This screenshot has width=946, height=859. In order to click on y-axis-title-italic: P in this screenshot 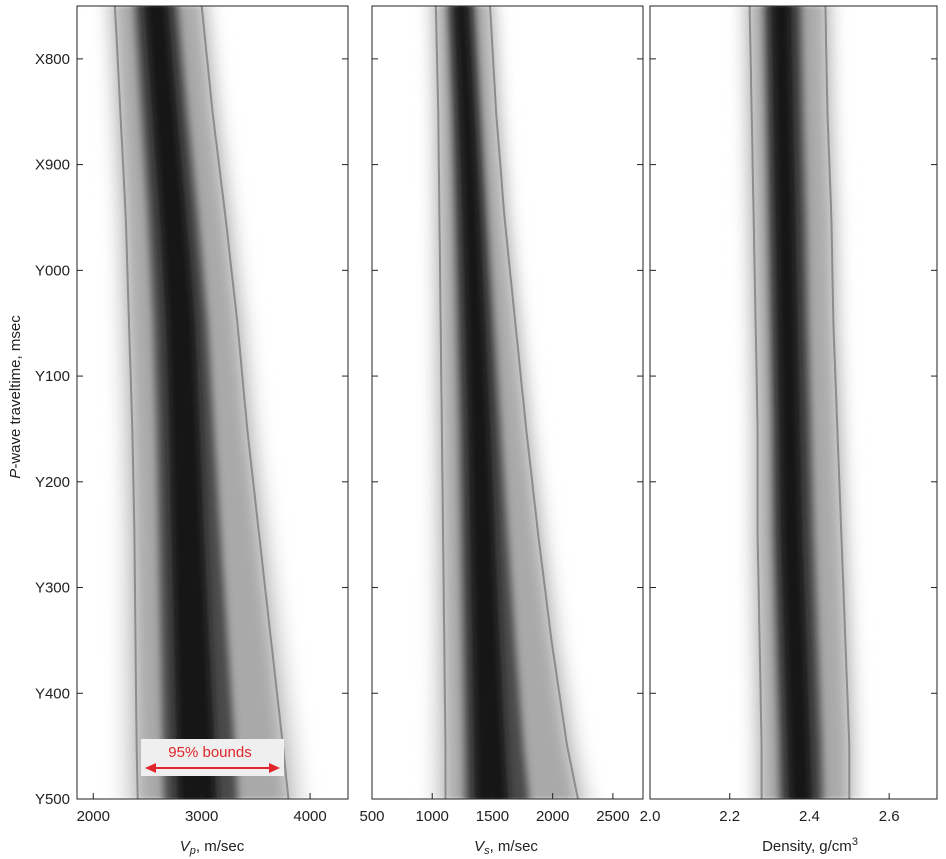, I will do `click(15, 474)`.